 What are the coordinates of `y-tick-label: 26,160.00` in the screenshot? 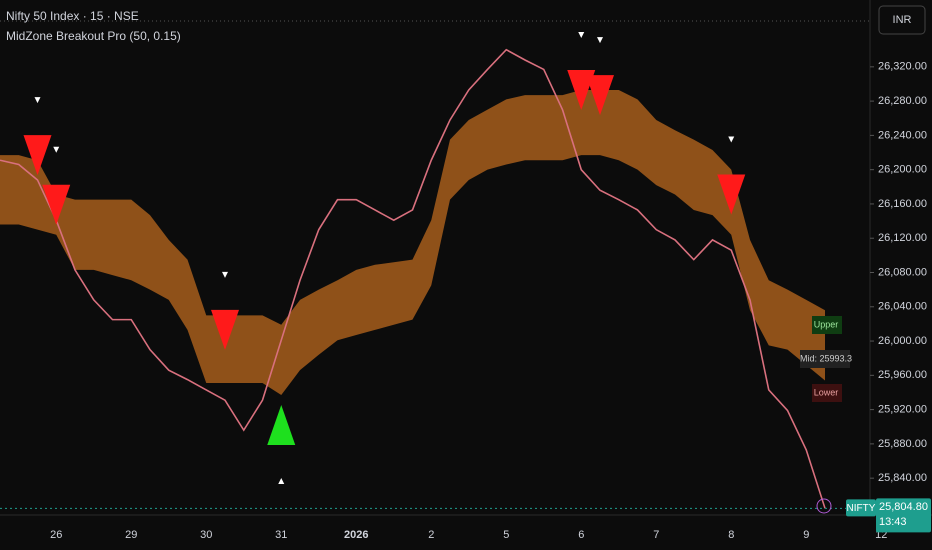 It's located at (902, 204).